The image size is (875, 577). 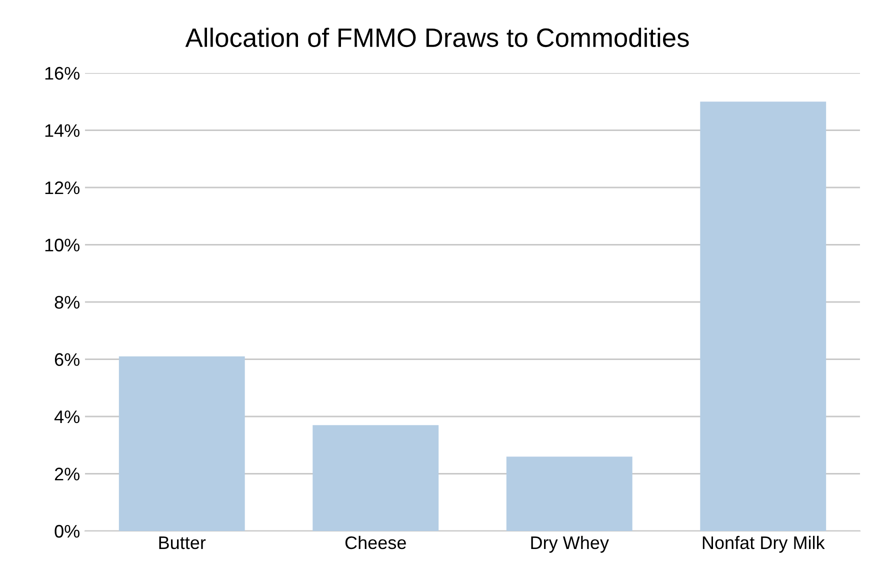 What do you see at coordinates (67, 474) in the screenshot?
I see `y-tick-label: 2%` at bounding box center [67, 474].